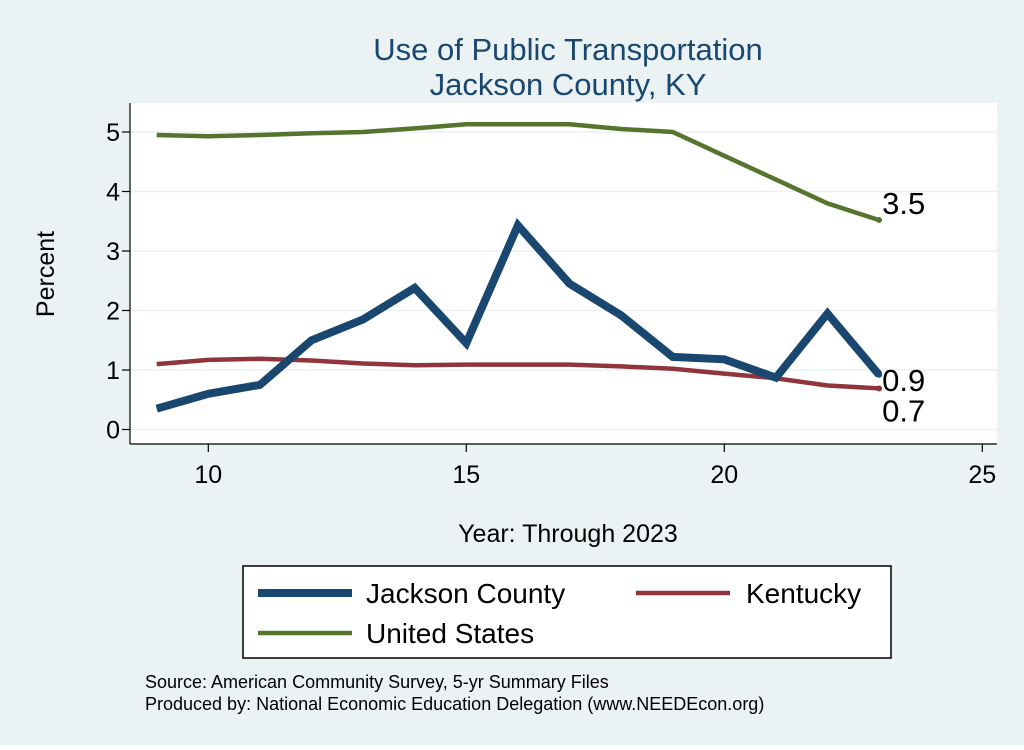  Describe the element at coordinates (879, 374) in the screenshot. I see `series-end-point-jackson-county` at that location.